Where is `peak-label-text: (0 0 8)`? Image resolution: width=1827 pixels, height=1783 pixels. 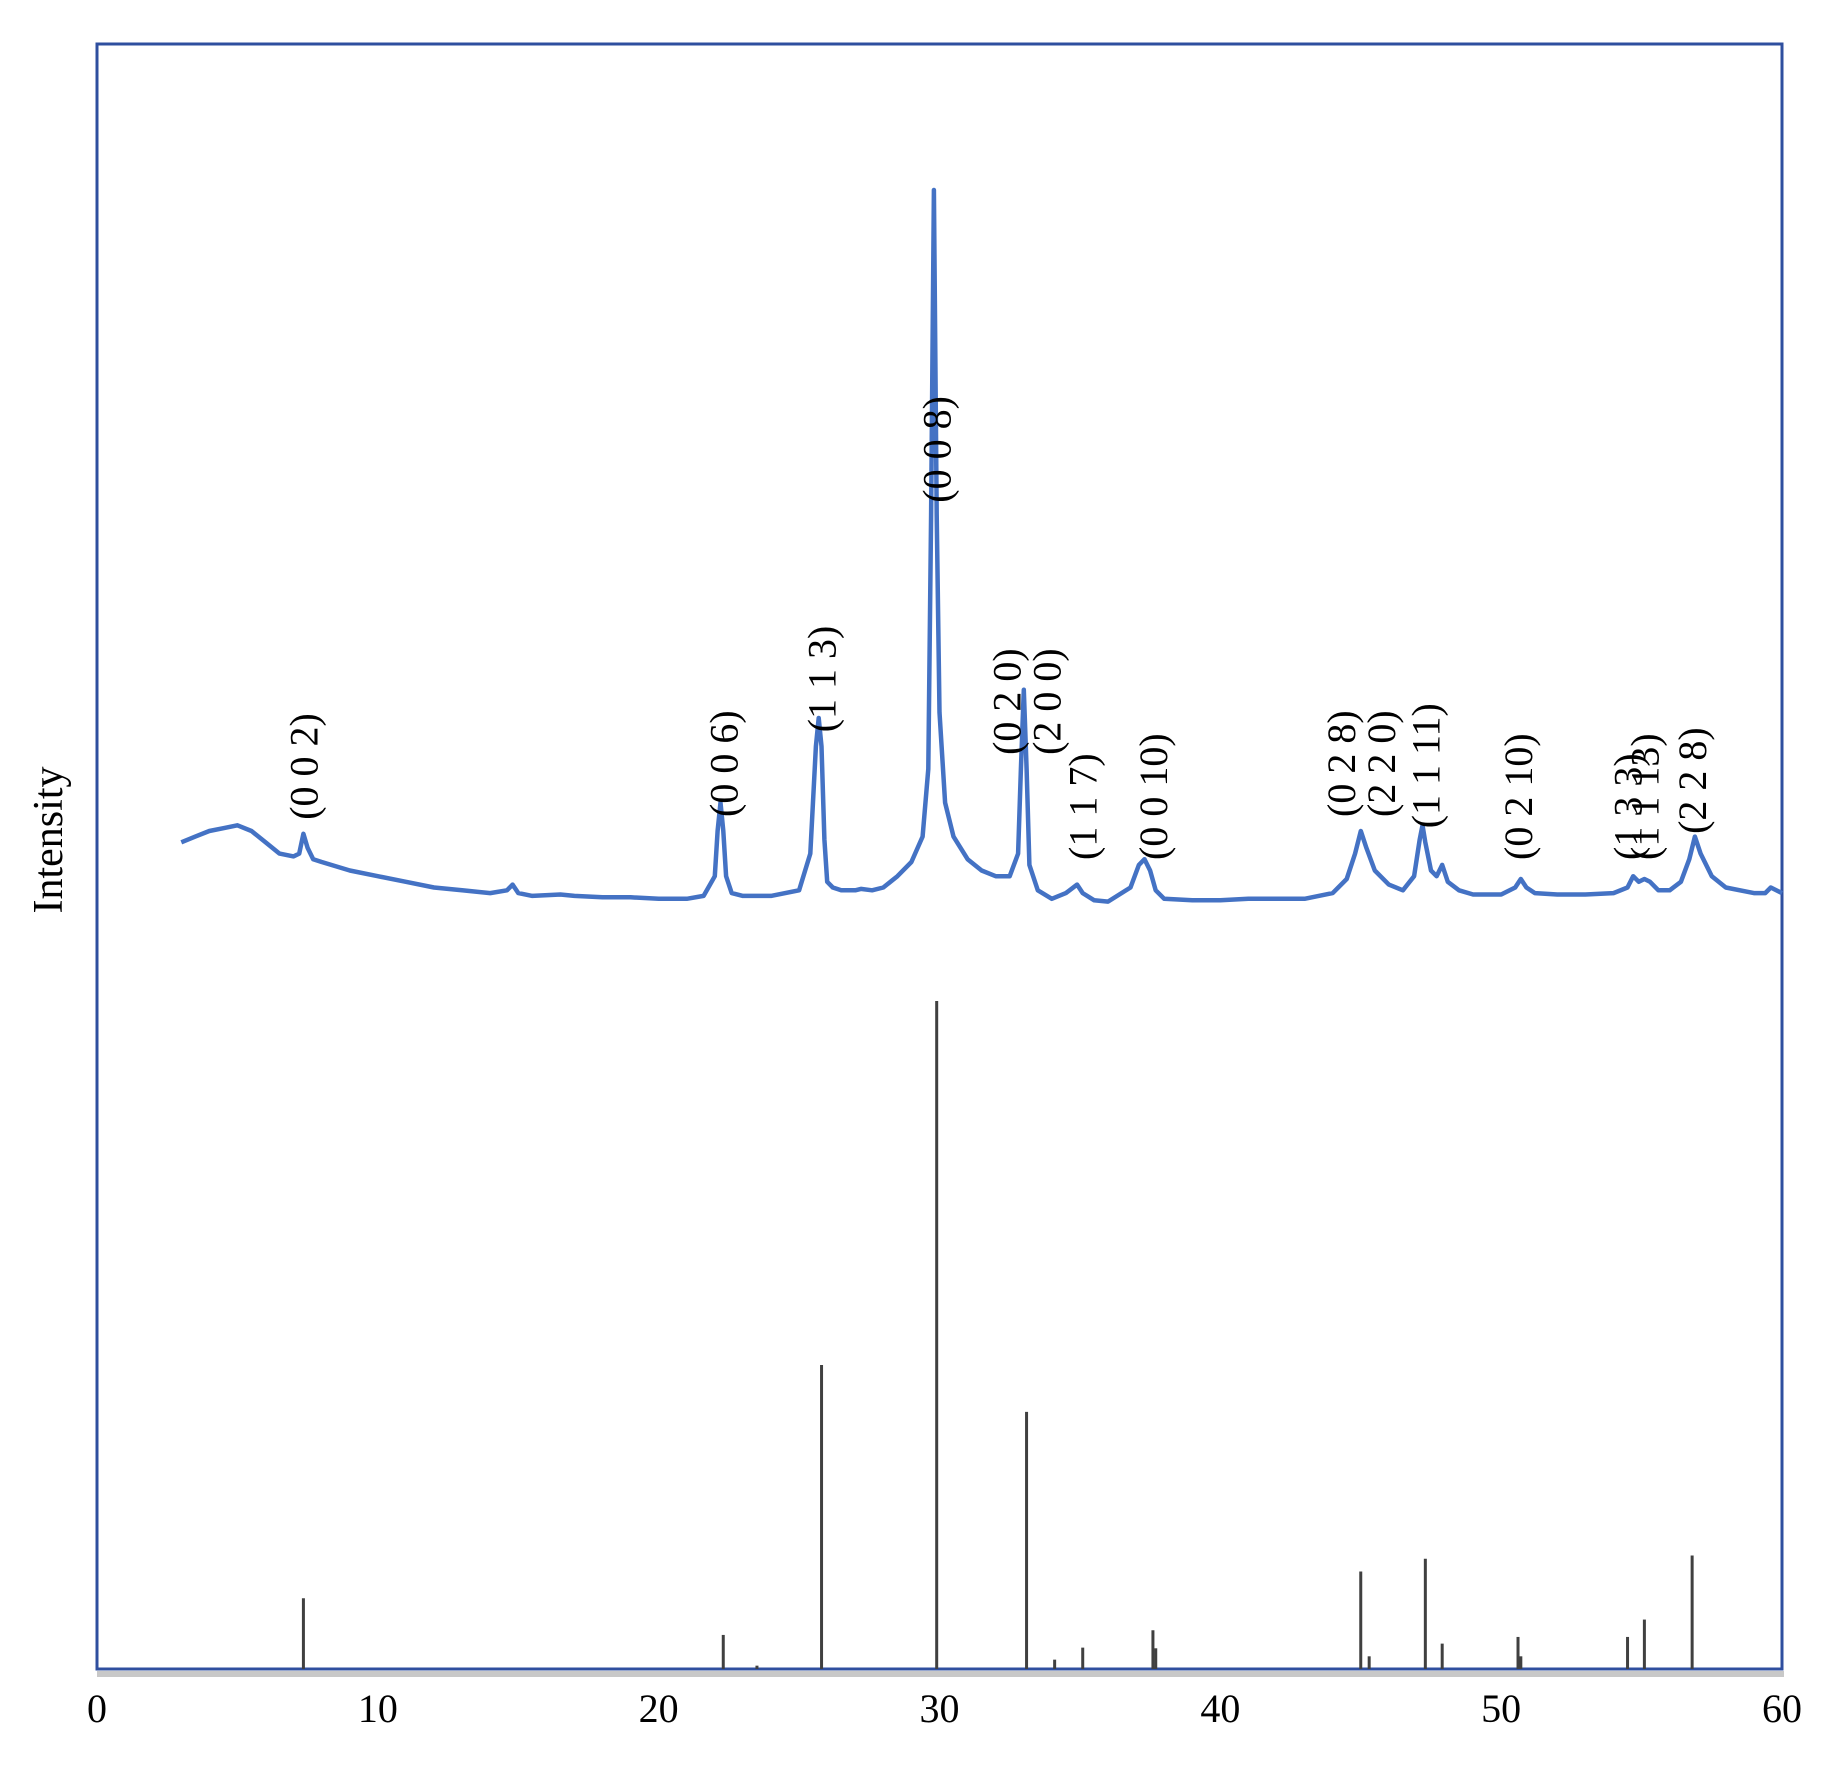
peak-label-text: (0 0 8) is located at coordinates (937, 449).